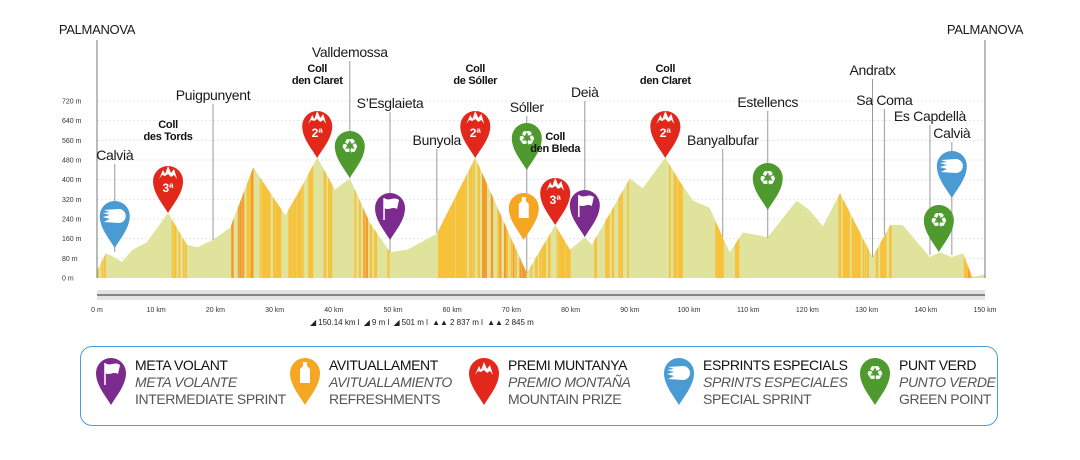  What do you see at coordinates (938, 365) in the screenshot?
I see `legend-title: PUNT VERD` at bounding box center [938, 365].